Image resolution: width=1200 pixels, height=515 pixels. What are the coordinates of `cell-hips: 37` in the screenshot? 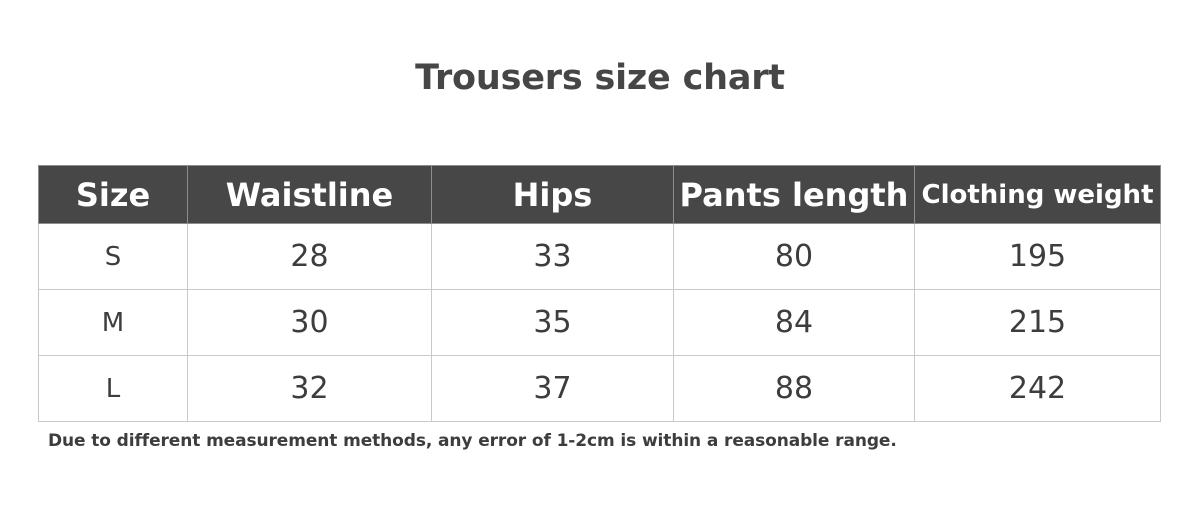 It's located at (552, 388).